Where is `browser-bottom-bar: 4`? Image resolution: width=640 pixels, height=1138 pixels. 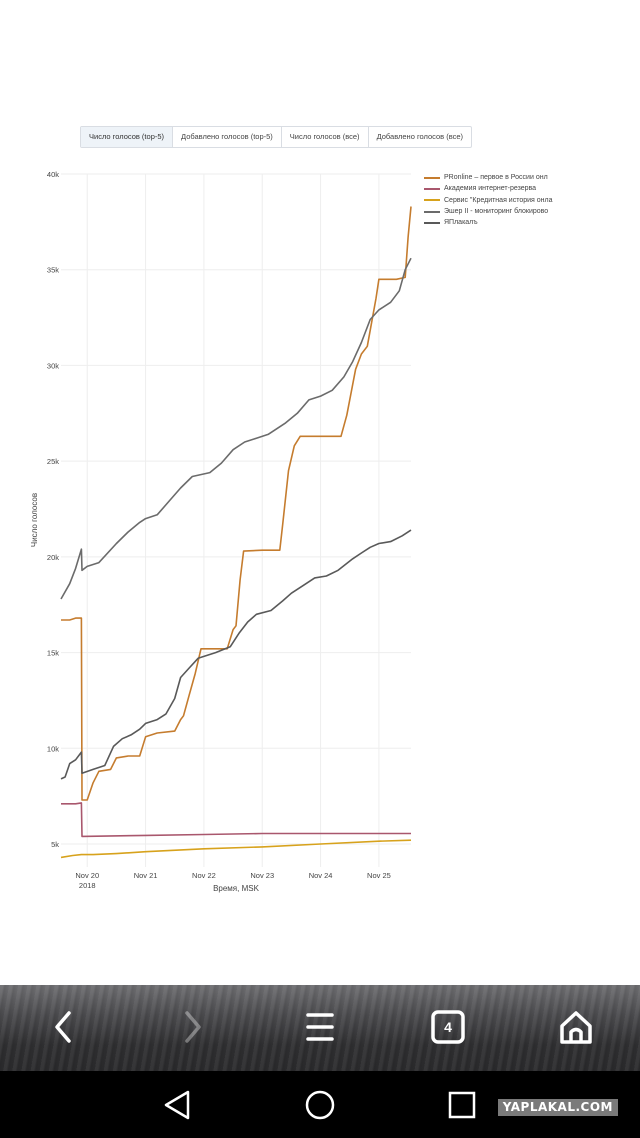 browser-bottom-bar: 4 is located at coordinates (320, 1028).